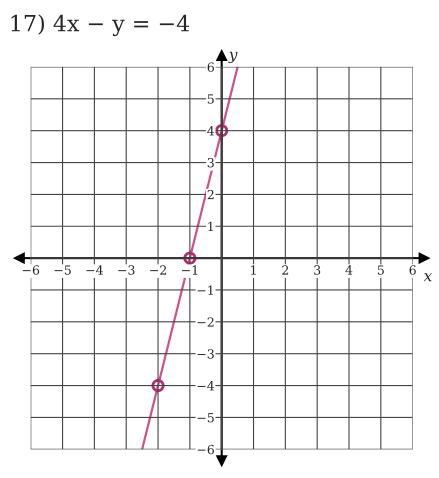 This screenshot has height=478, width=439. I want to click on x-tick-label: −6, so click(31, 270).